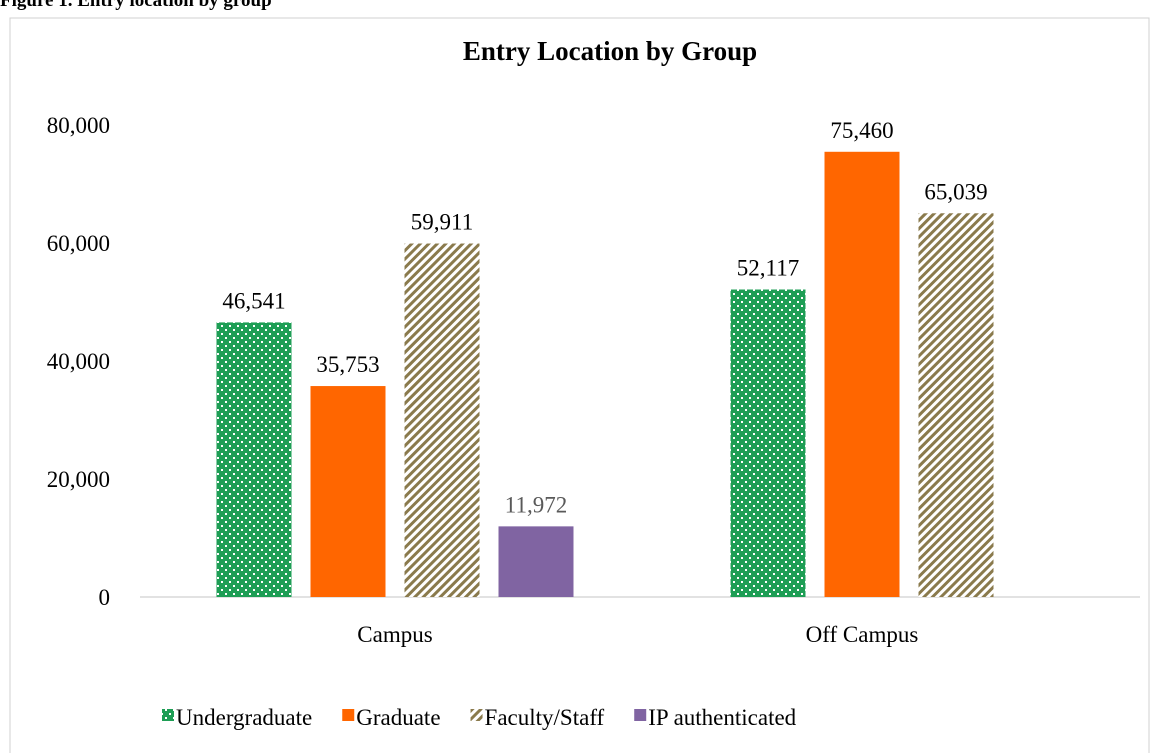  I want to click on data-label: 75,460, so click(861, 130).